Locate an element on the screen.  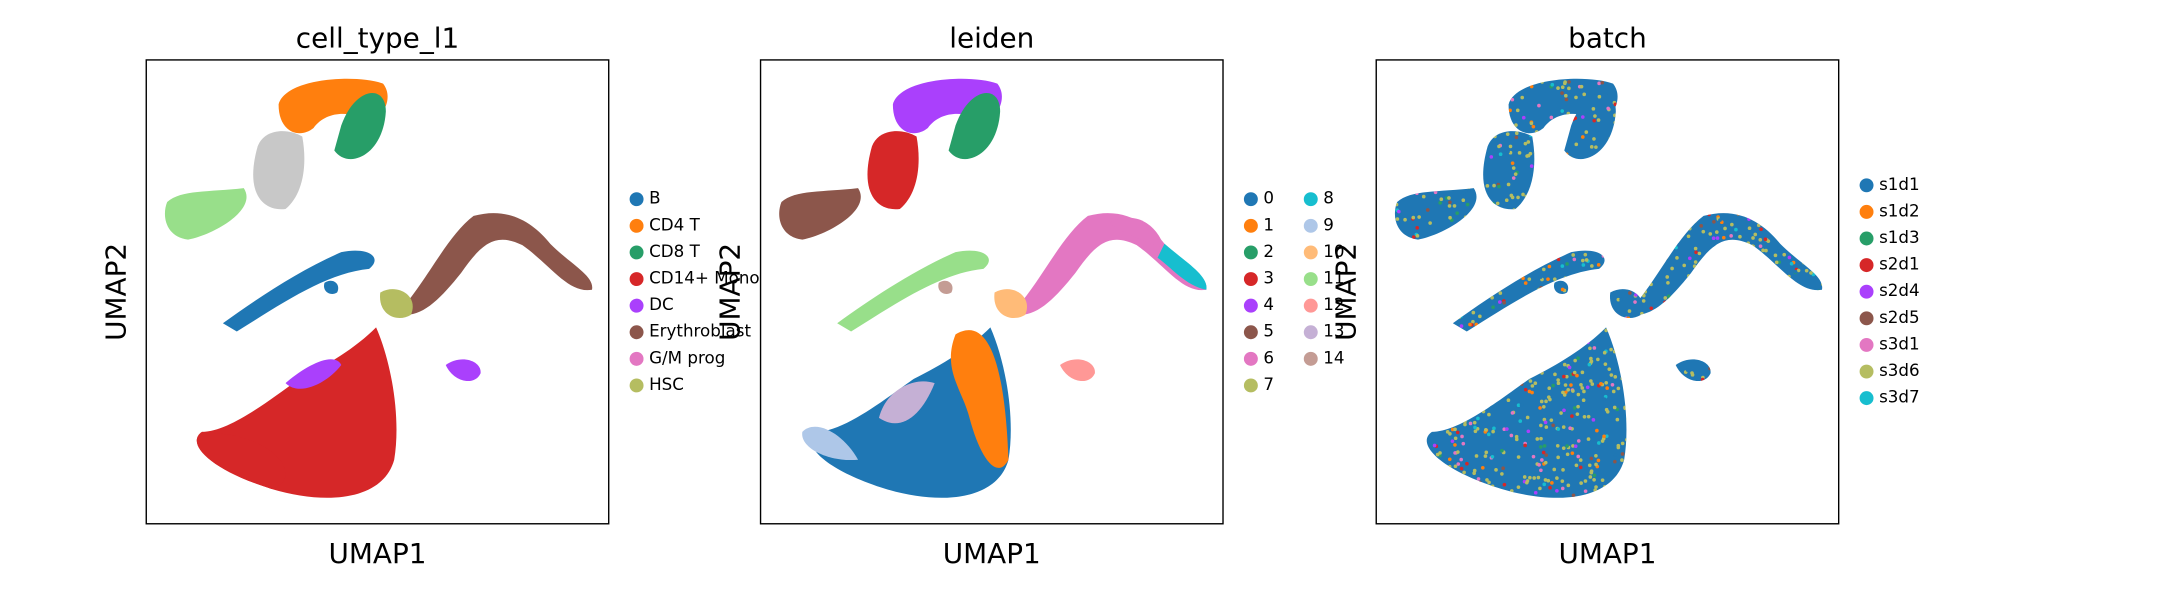
x-axis-label: UMAP1 is located at coordinates (1607, 553).